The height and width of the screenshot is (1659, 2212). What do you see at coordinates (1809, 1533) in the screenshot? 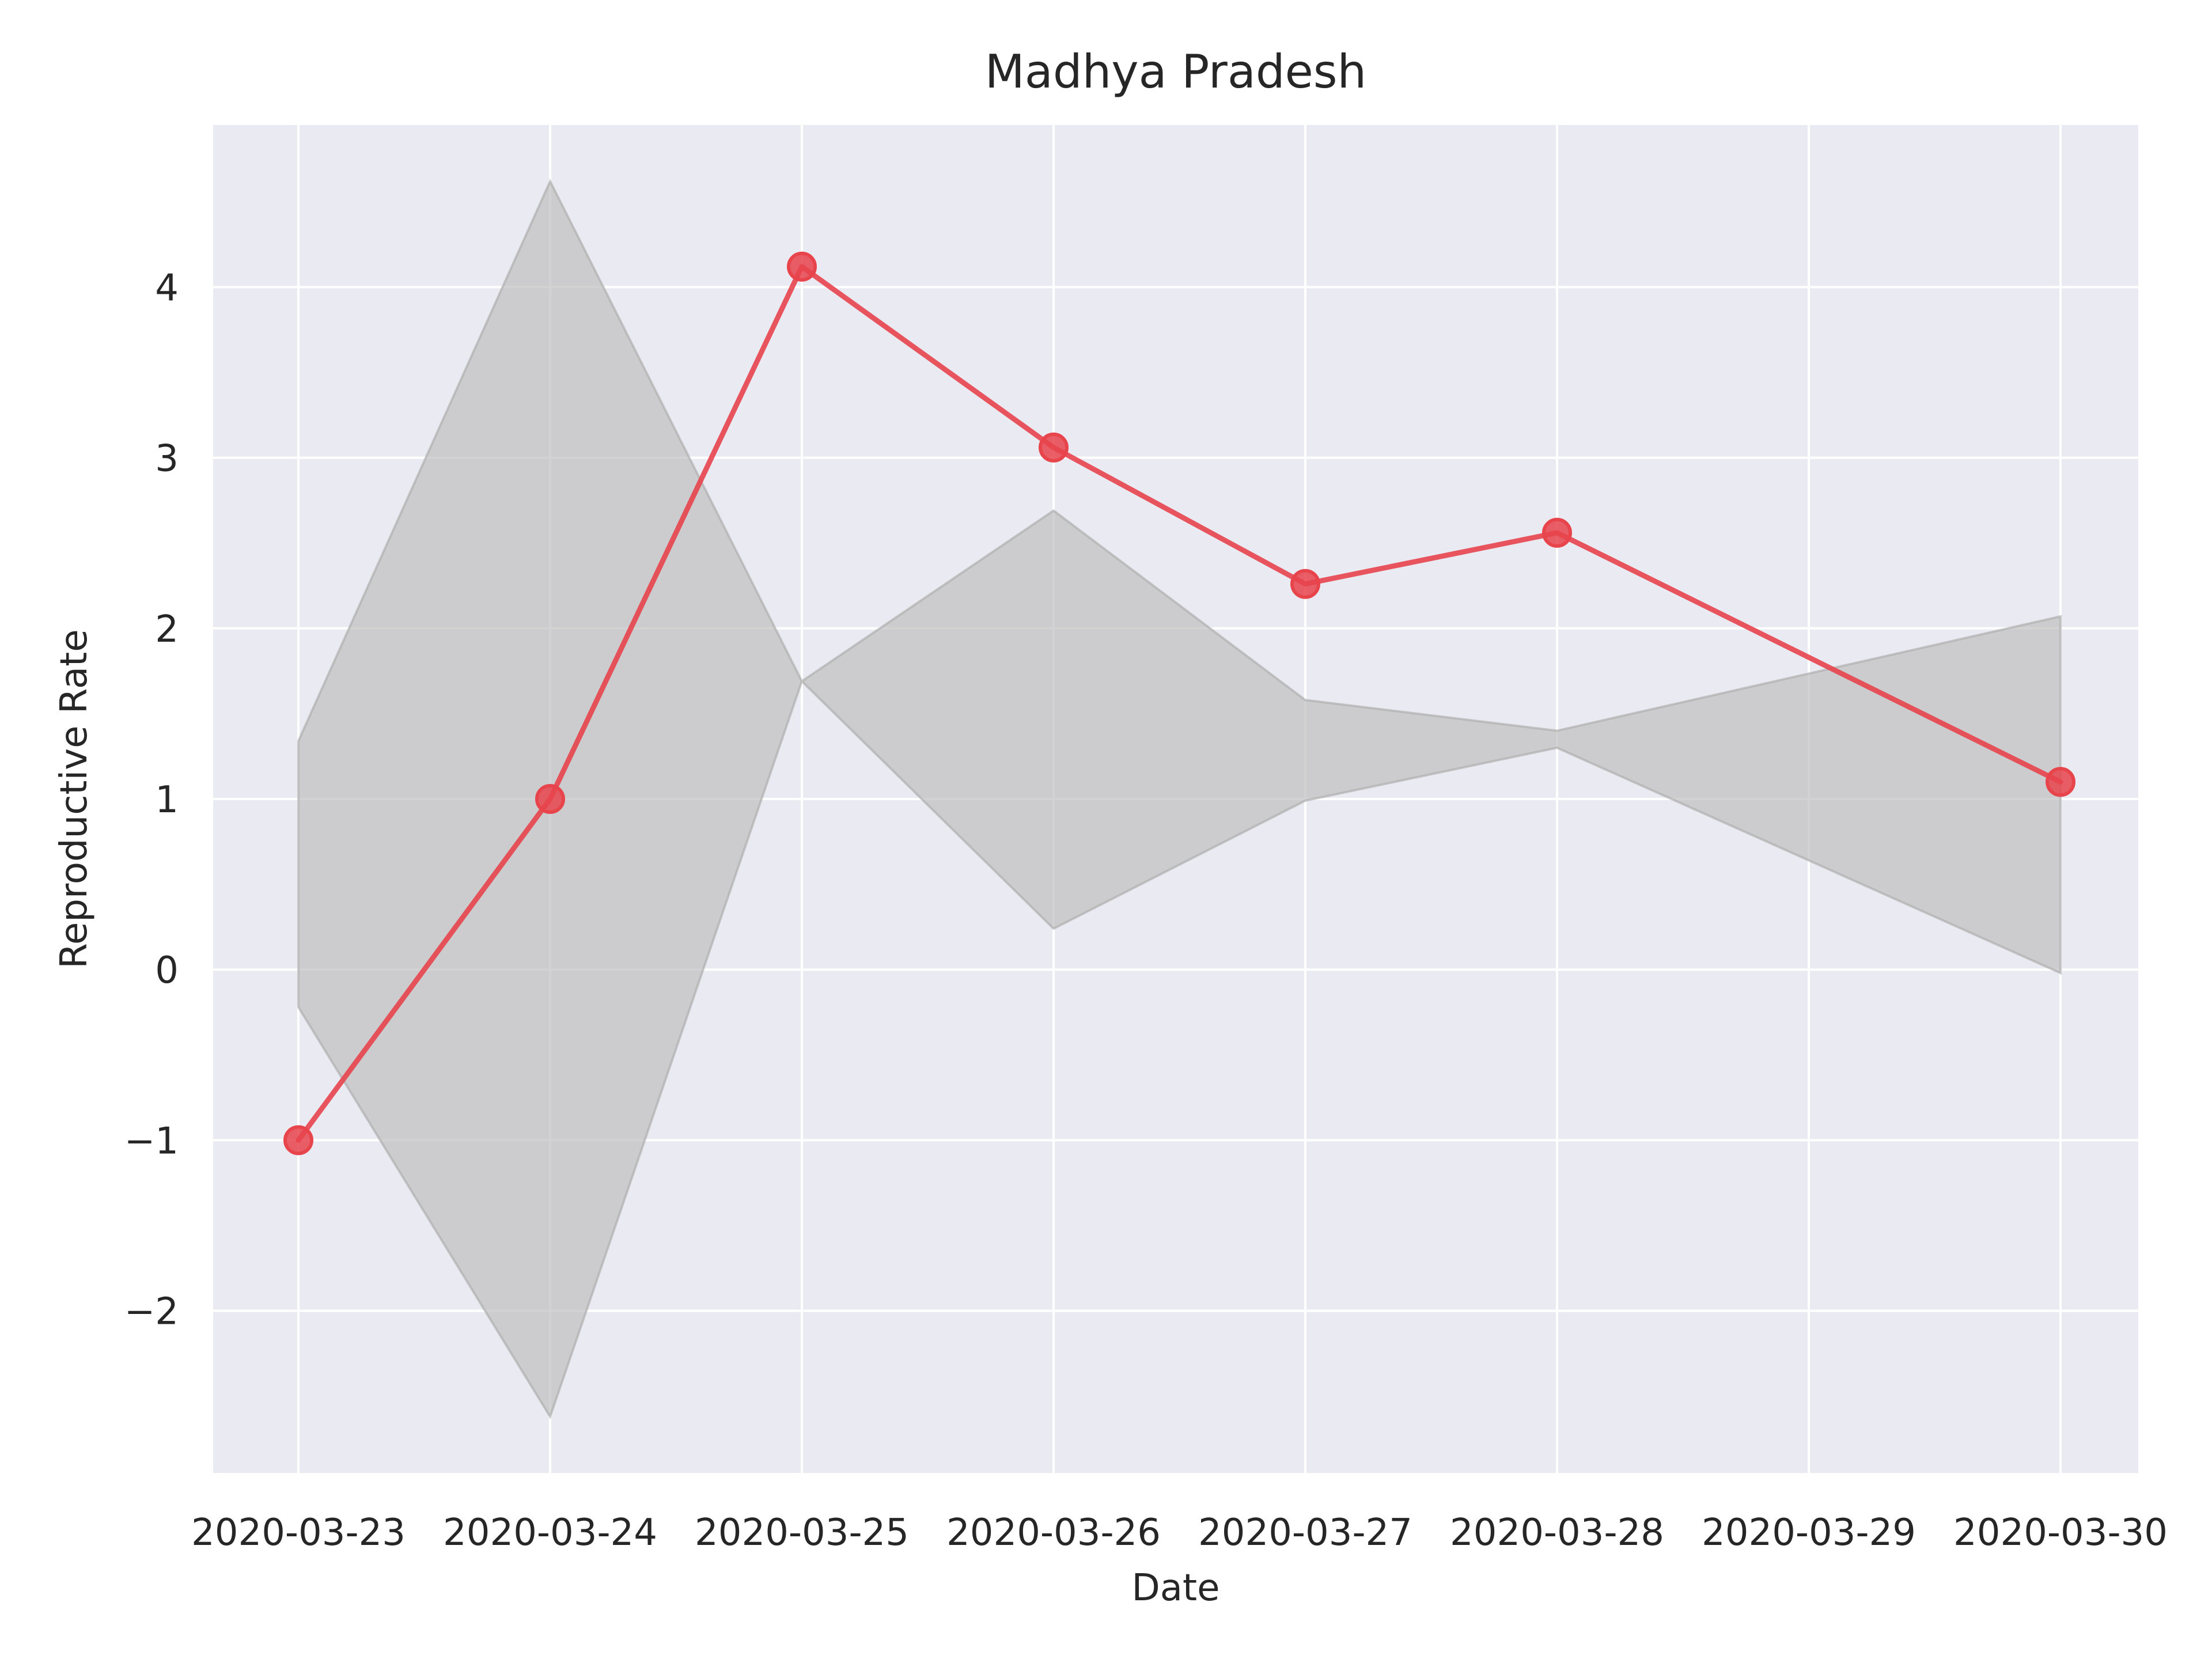
I see `x-tick-label: 2020-03-29` at bounding box center [1809, 1533].